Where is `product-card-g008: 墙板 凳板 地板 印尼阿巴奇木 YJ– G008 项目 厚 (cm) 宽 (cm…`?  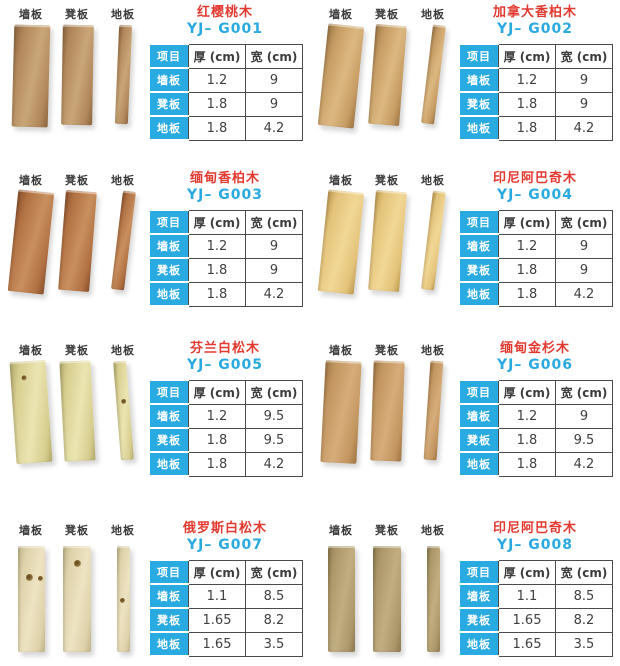 product-card-g008: 墙板 凳板 地板 印尼阿巴奇木 YJ– G008 项目 厚 (cm) 宽 (cm… is located at coordinates (465, 591).